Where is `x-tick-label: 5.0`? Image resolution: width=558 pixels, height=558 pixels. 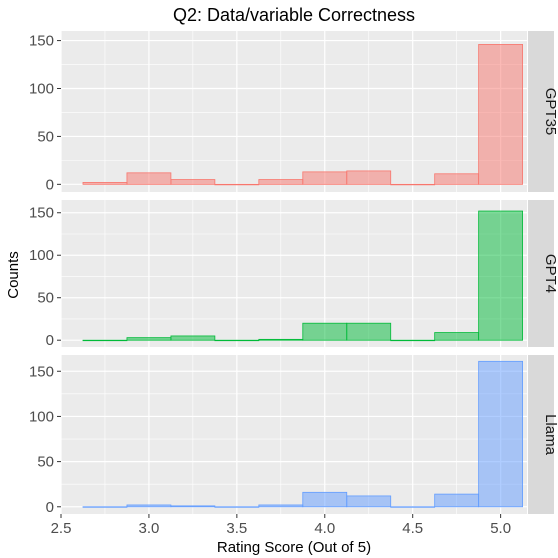
x-tick-label: 5.0 is located at coordinates (500, 528).